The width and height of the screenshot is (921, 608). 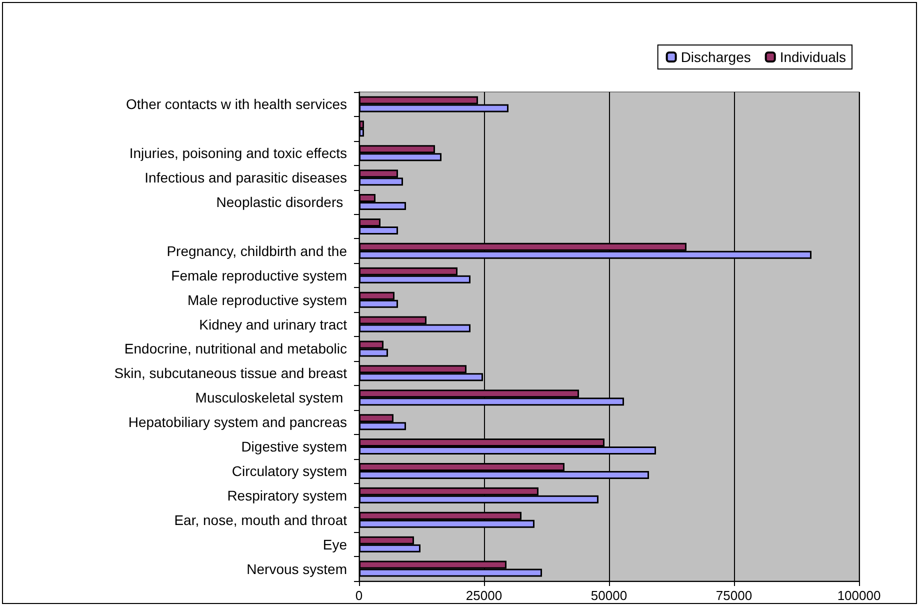 I want to click on y-tick-label: Ear, nose, mouth and throat, so click(x=261, y=520).